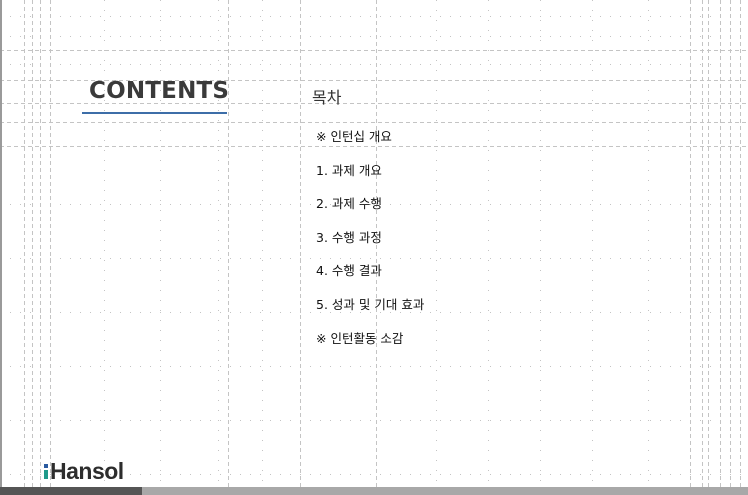  Describe the element at coordinates (46, 471) in the screenshot. I see `hansol-logo-icon` at that location.